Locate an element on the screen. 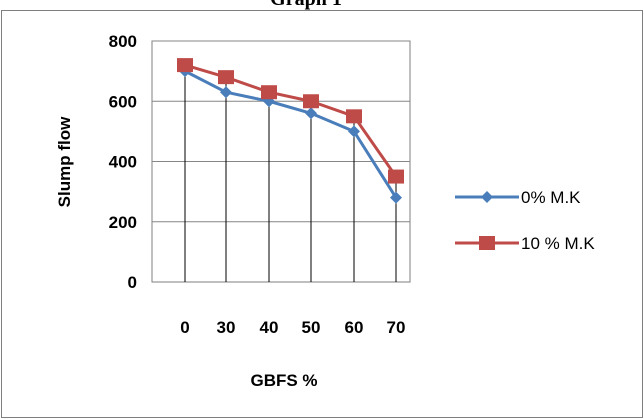  series-line is located at coordinates (291, 134).